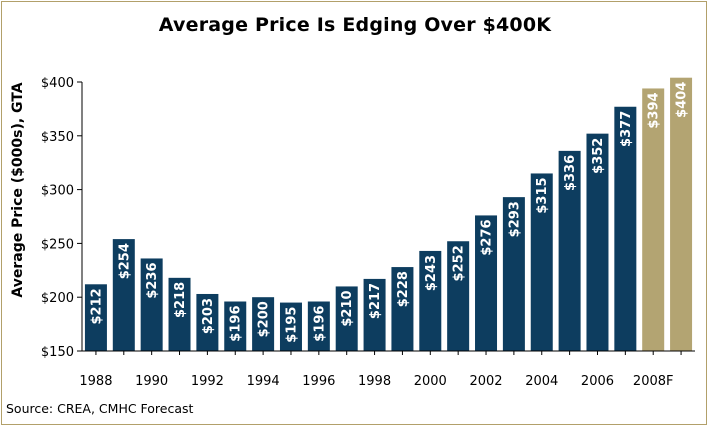 The width and height of the screenshot is (710, 428). What do you see at coordinates (570, 173) in the screenshot?
I see `data-label: $336` at bounding box center [570, 173].